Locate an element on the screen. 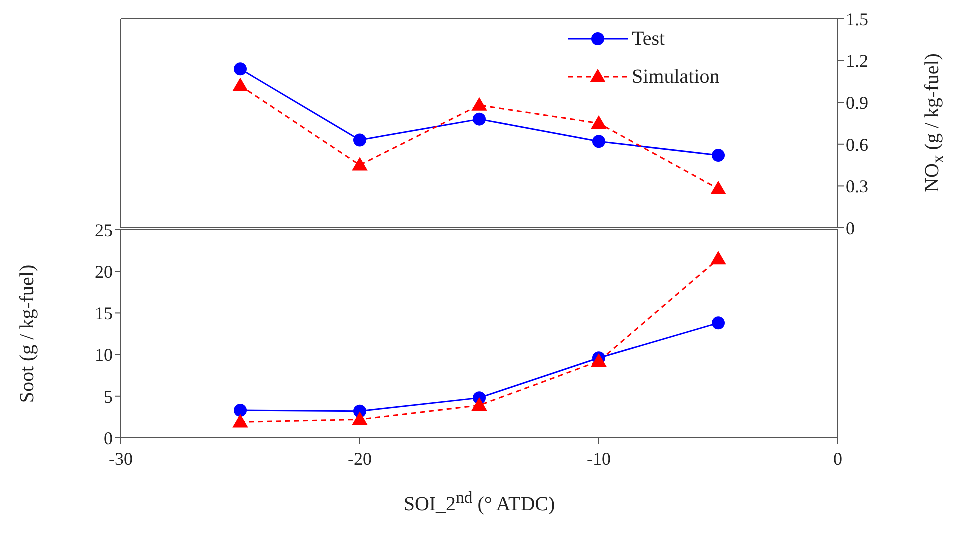 The width and height of the screenshot is (956, 533). y-tick-label: 1.5 is located at coordinates (857, 19).